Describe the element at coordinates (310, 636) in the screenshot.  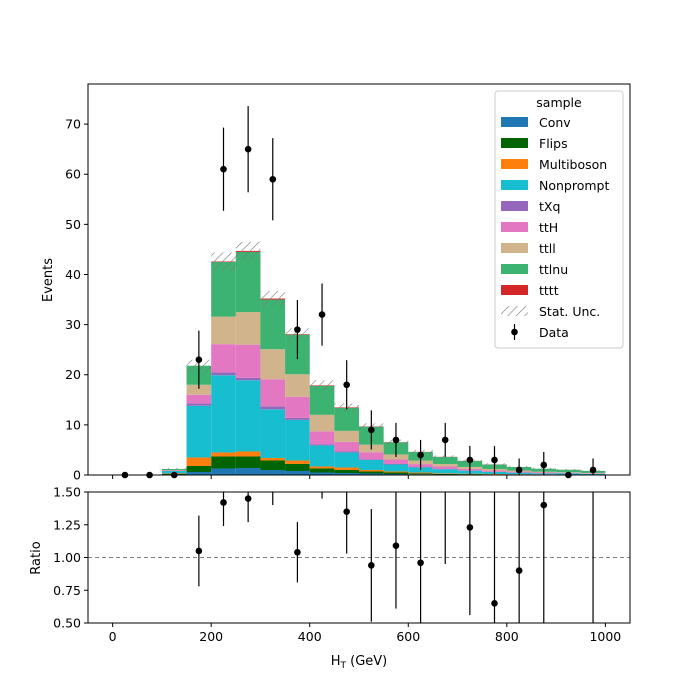
I see `ratio-xtick-label-2: 400` at that location.